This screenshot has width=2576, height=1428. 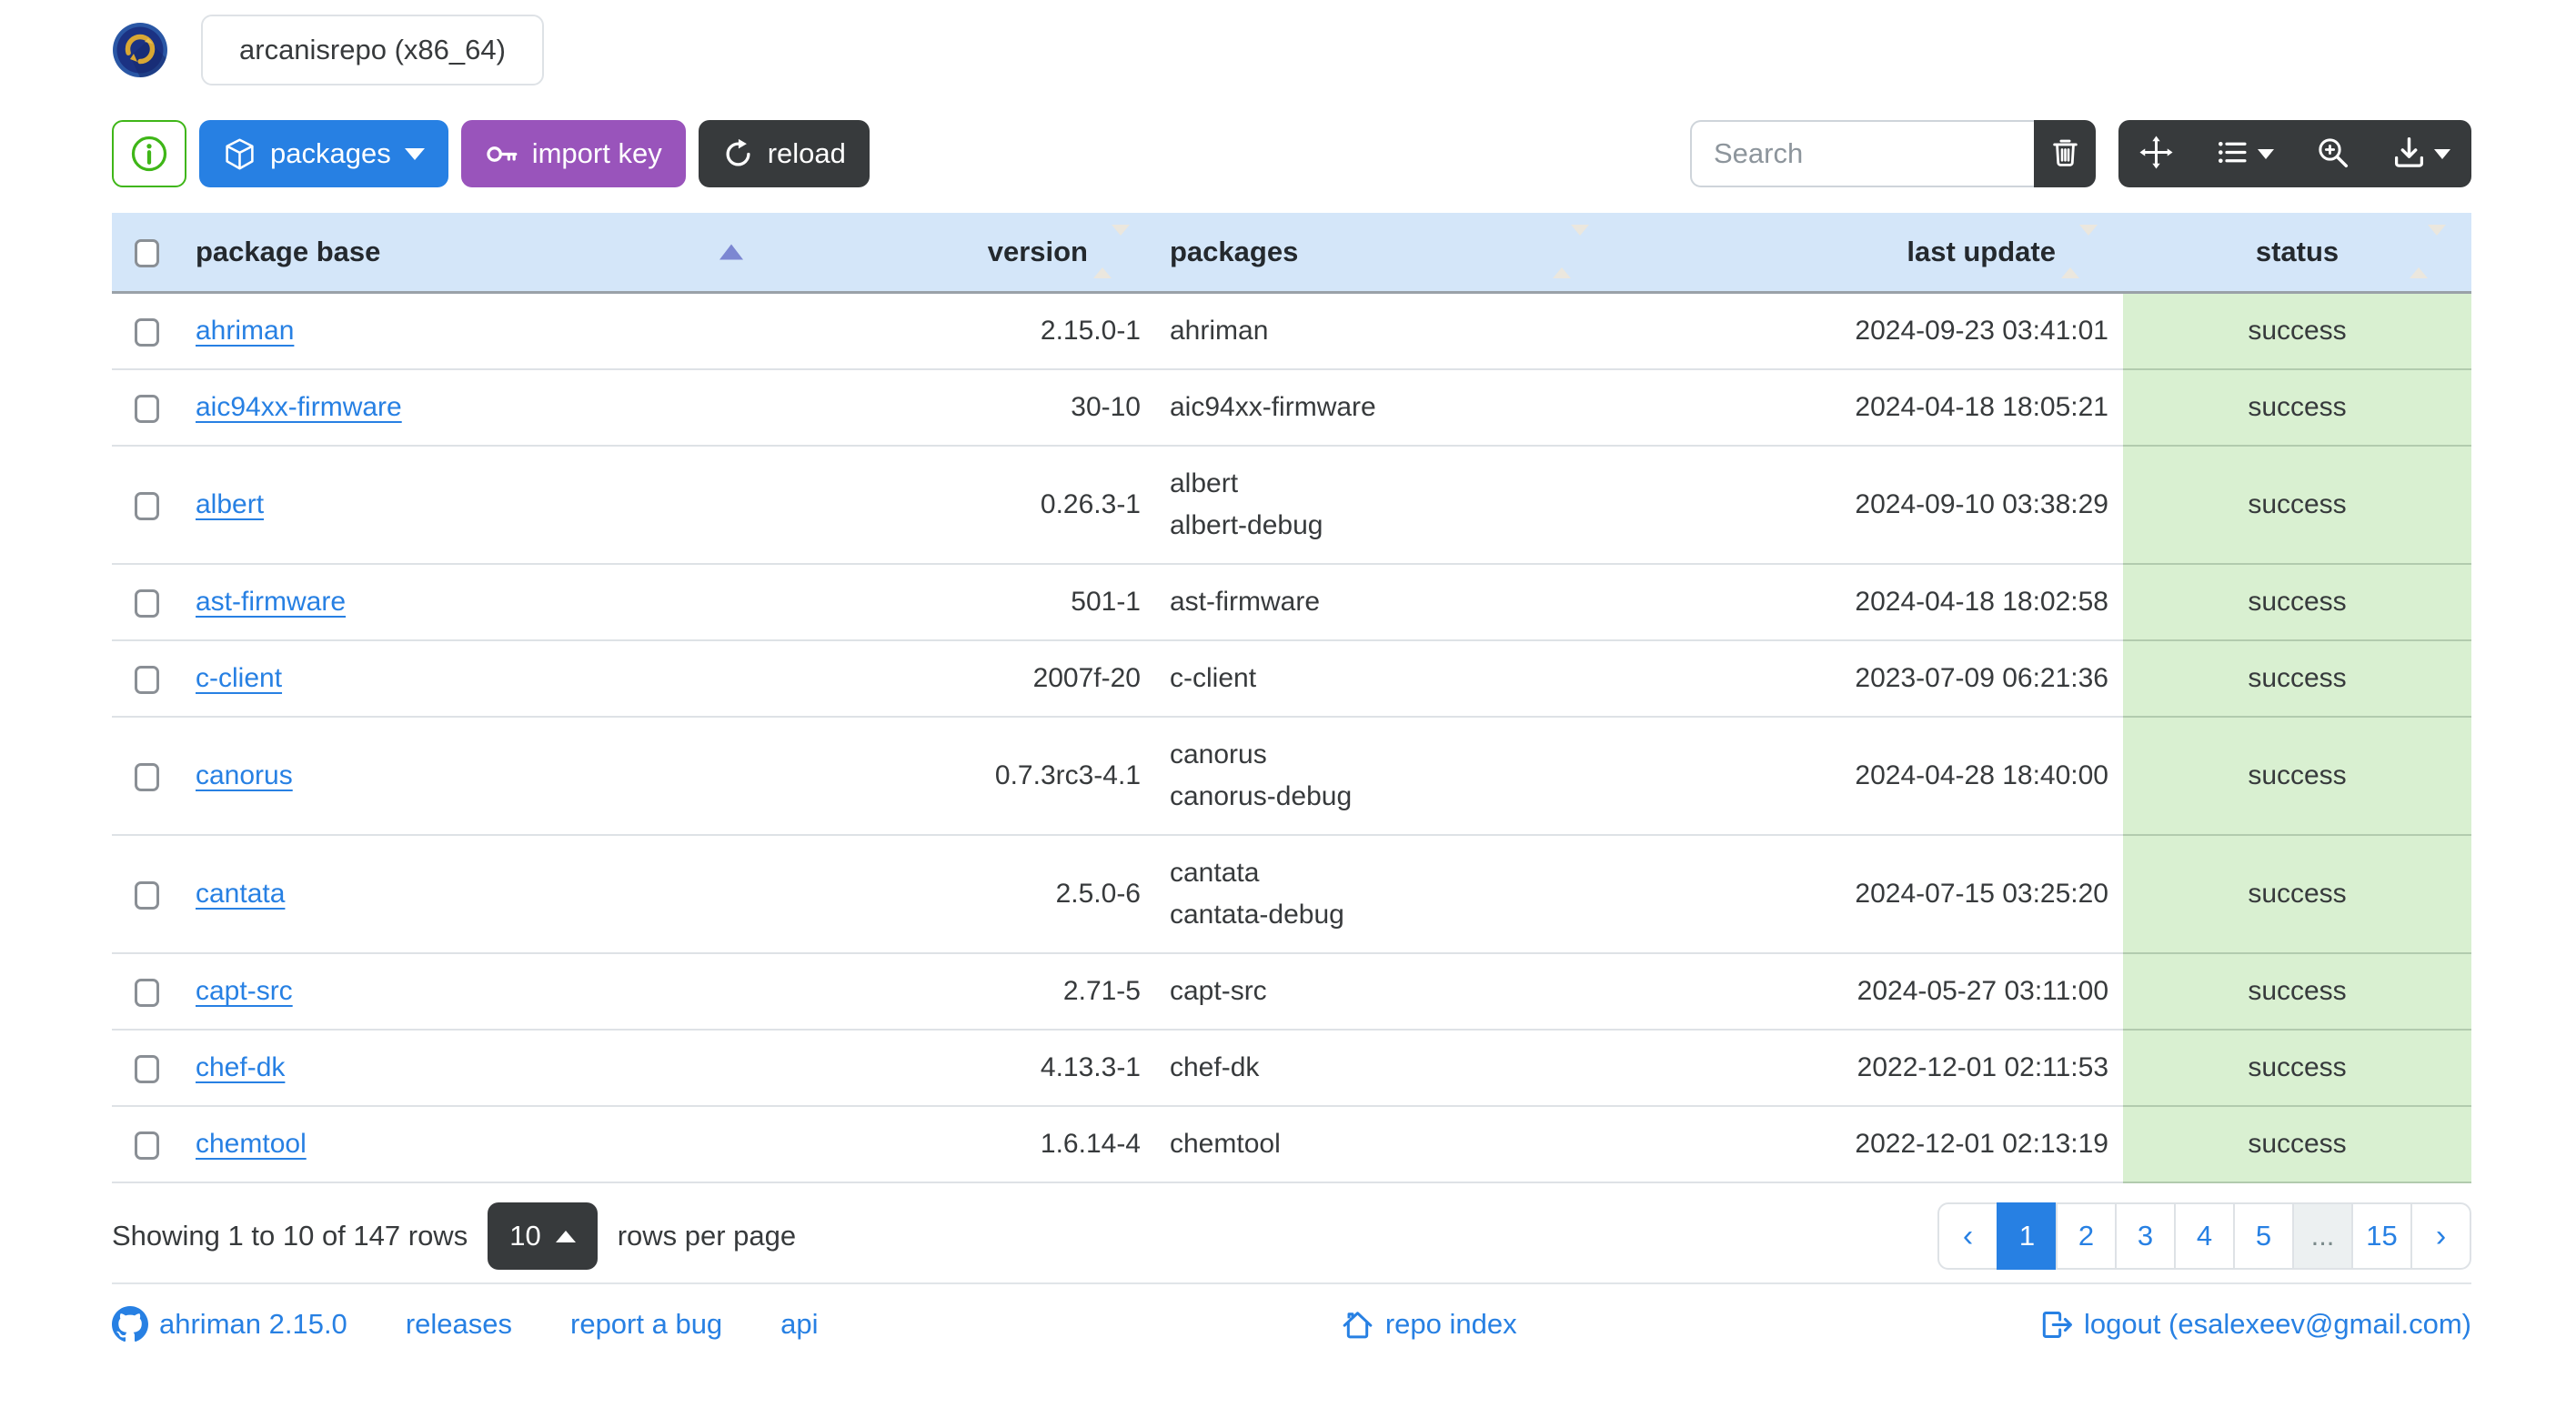 What do you see at coordinates (707, 1236) in the screenshot?
I see `rows-per-page-label: rows per page` at bounding box center [707, 1236].